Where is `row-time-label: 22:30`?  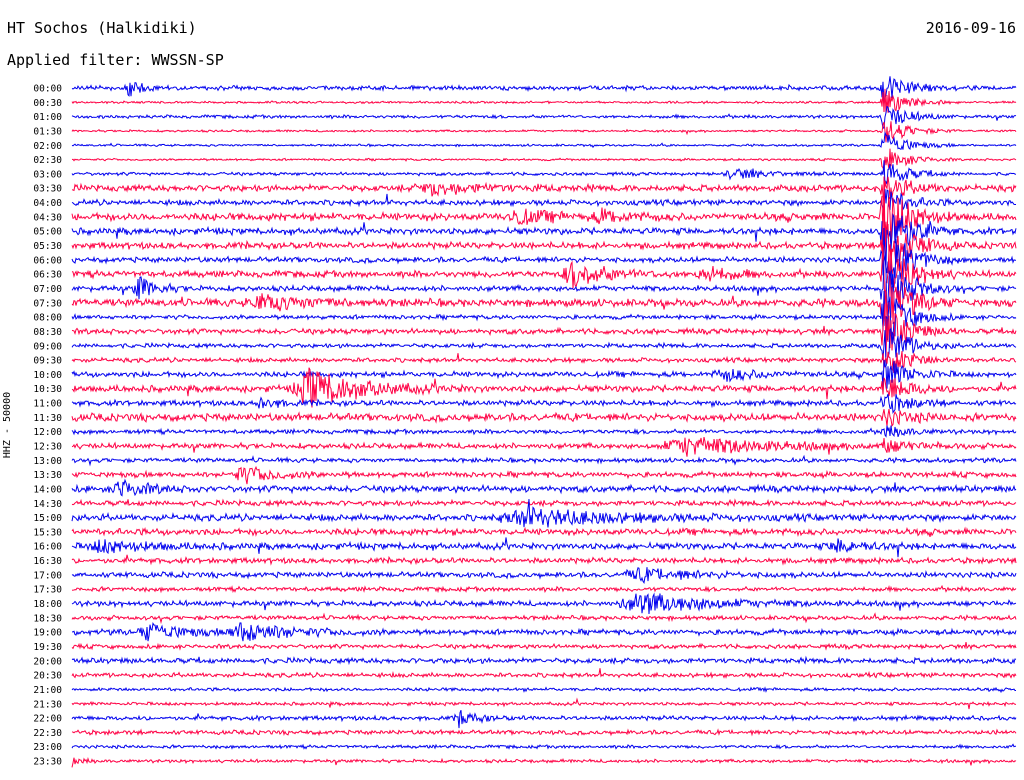
row-time-label: 22:30 is located at coordinates (47, 733).